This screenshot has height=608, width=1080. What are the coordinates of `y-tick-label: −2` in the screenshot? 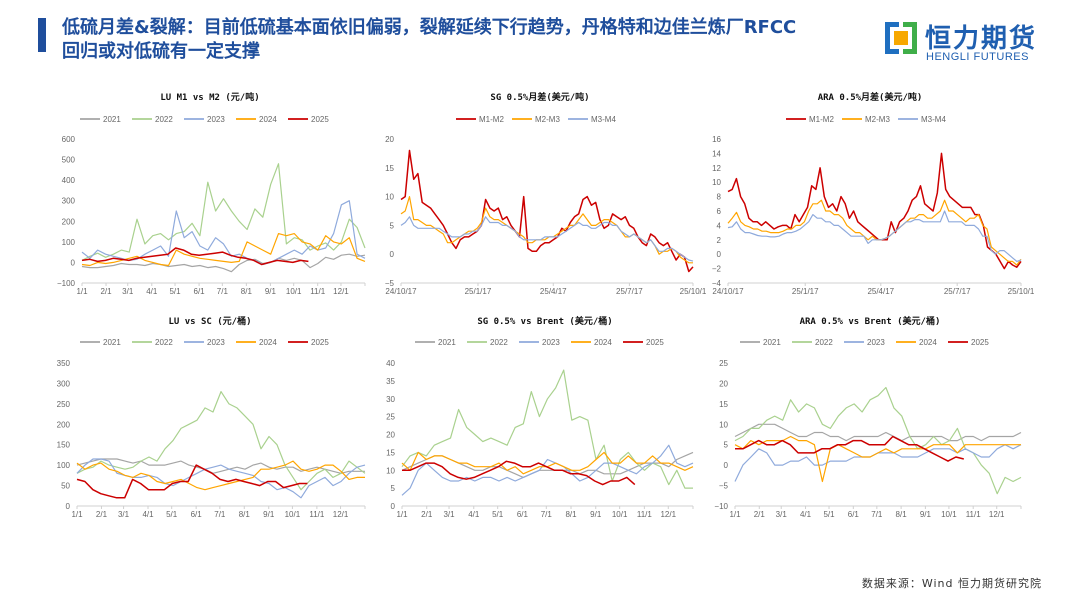 It's located at (717, 269).